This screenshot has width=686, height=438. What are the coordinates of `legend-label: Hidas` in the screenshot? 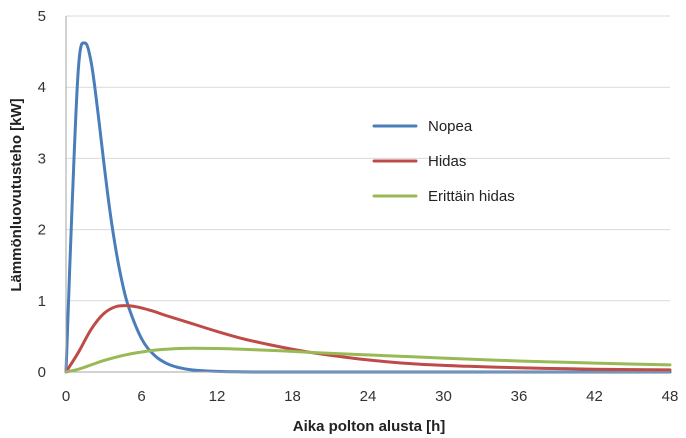 It's located at (447, 161).